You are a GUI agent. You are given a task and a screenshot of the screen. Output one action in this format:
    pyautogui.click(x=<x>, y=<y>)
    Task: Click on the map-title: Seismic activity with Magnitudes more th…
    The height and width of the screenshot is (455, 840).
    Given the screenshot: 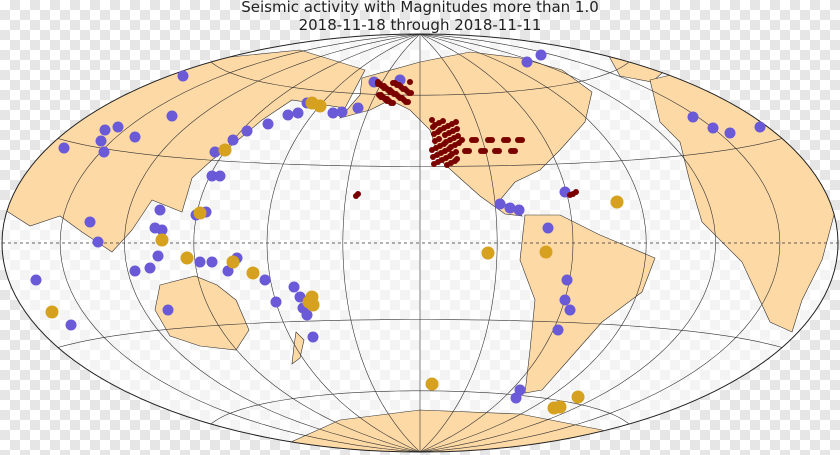 What is the action you would take?
    pyautogui.click(x=420, y=8)
    